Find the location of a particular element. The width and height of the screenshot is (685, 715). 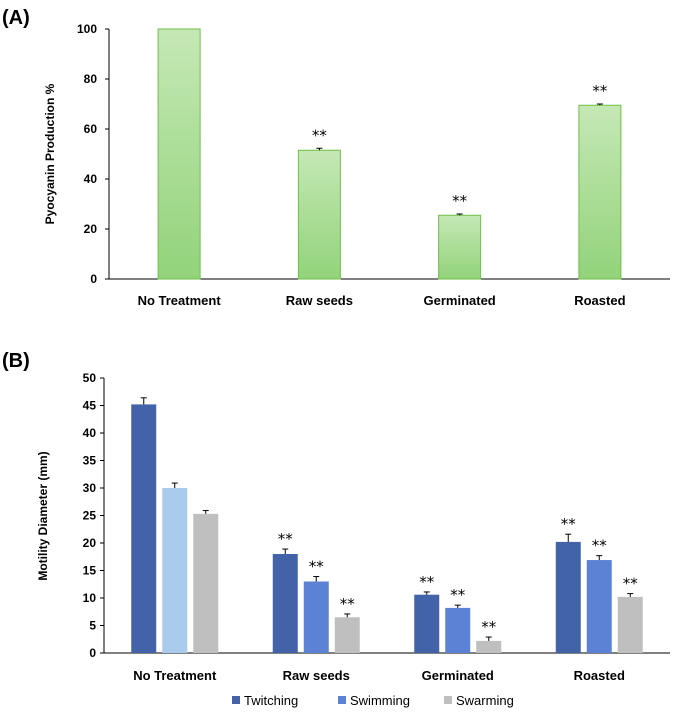

chart-b-x-tick-label: Roasted is located at coordinates (599, 675).